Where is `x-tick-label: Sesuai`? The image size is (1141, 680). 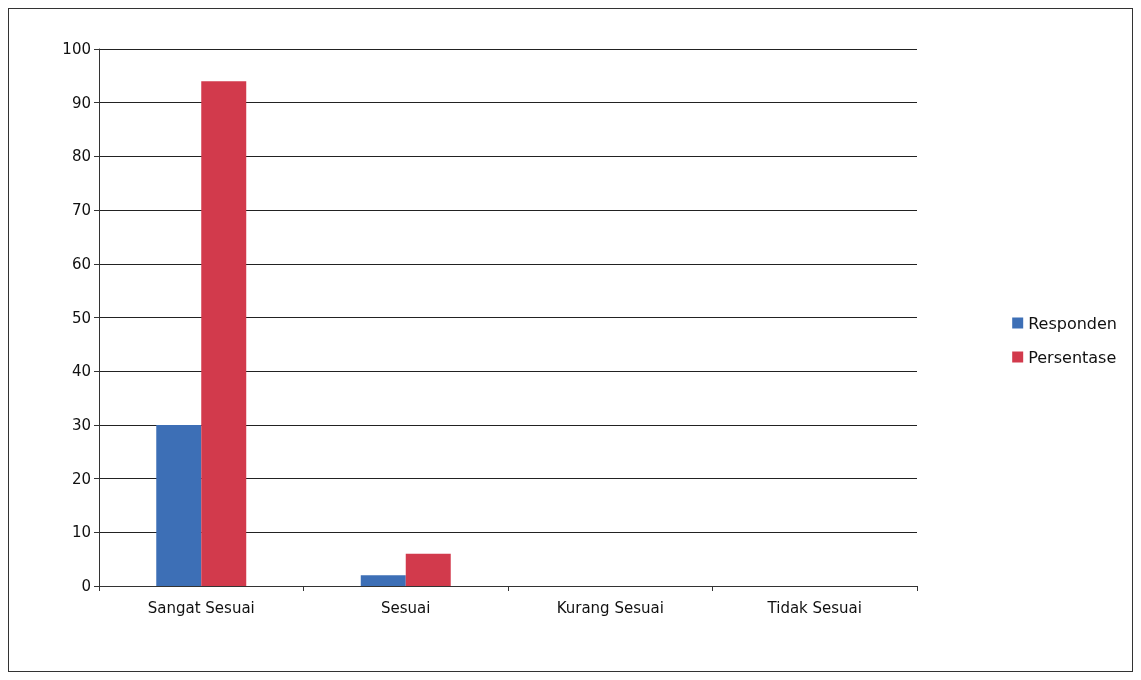
x-tick-label: Sesuai is located at coordinates (406, 607).